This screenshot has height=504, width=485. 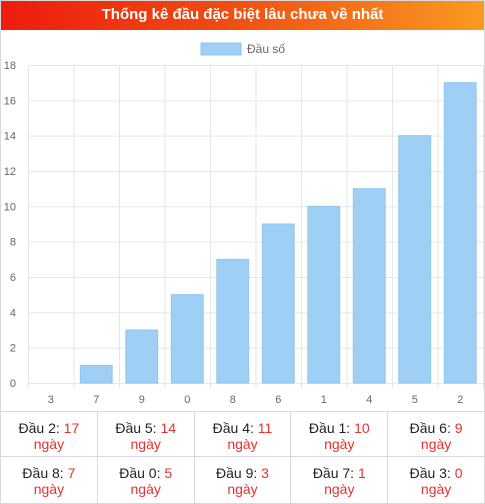 What do you see at coordinates (10, 225) in the screenshot?
I see `y-axis-ticks: 0 2 4 6 8 10 12 14 16 18` at bounding box center [10, 225].